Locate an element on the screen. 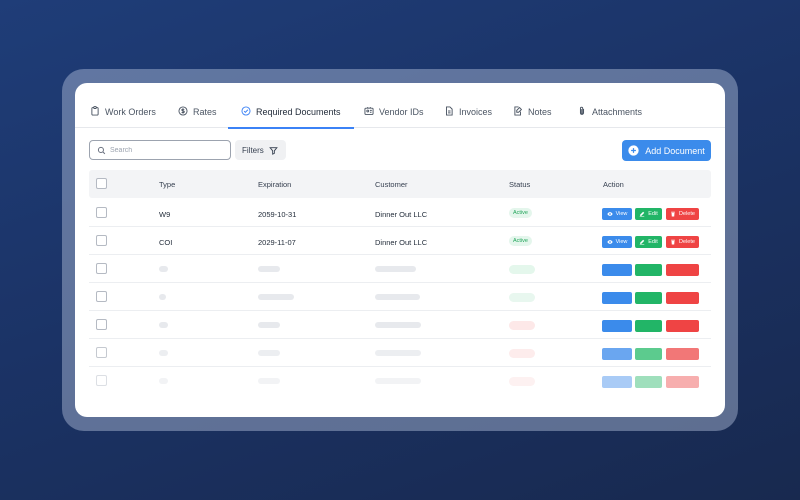  check-circle-icon is located at coordinates (246, 111).